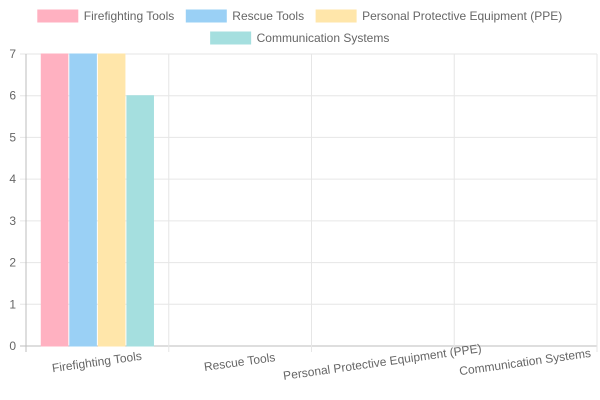 This screenshot has width=600, height=400. I want to click on y-tick-label: 3, so click(12, 221).